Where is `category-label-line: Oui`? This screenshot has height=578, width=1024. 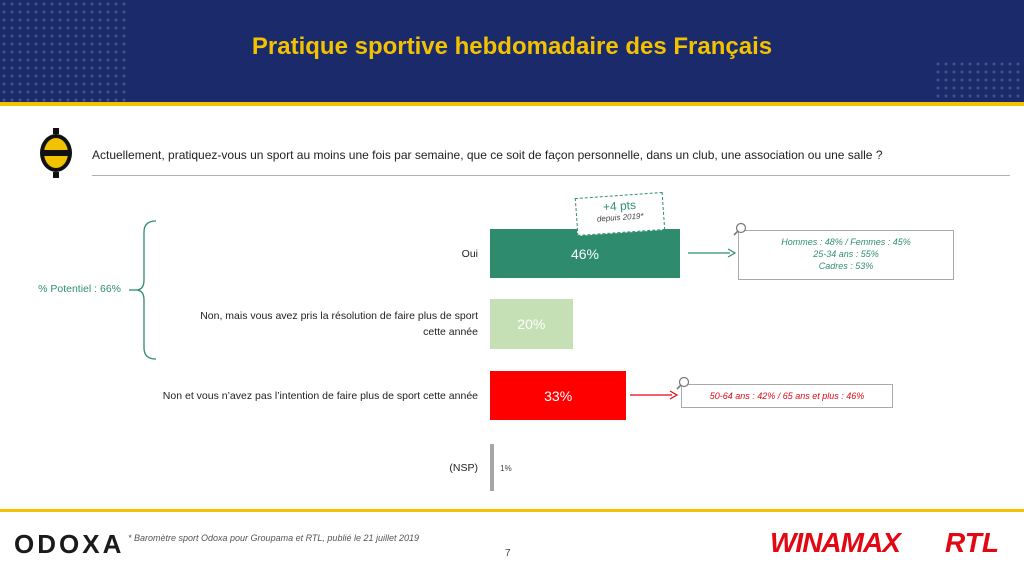 category-label-line: Oui is located at coordinates (469, 253).